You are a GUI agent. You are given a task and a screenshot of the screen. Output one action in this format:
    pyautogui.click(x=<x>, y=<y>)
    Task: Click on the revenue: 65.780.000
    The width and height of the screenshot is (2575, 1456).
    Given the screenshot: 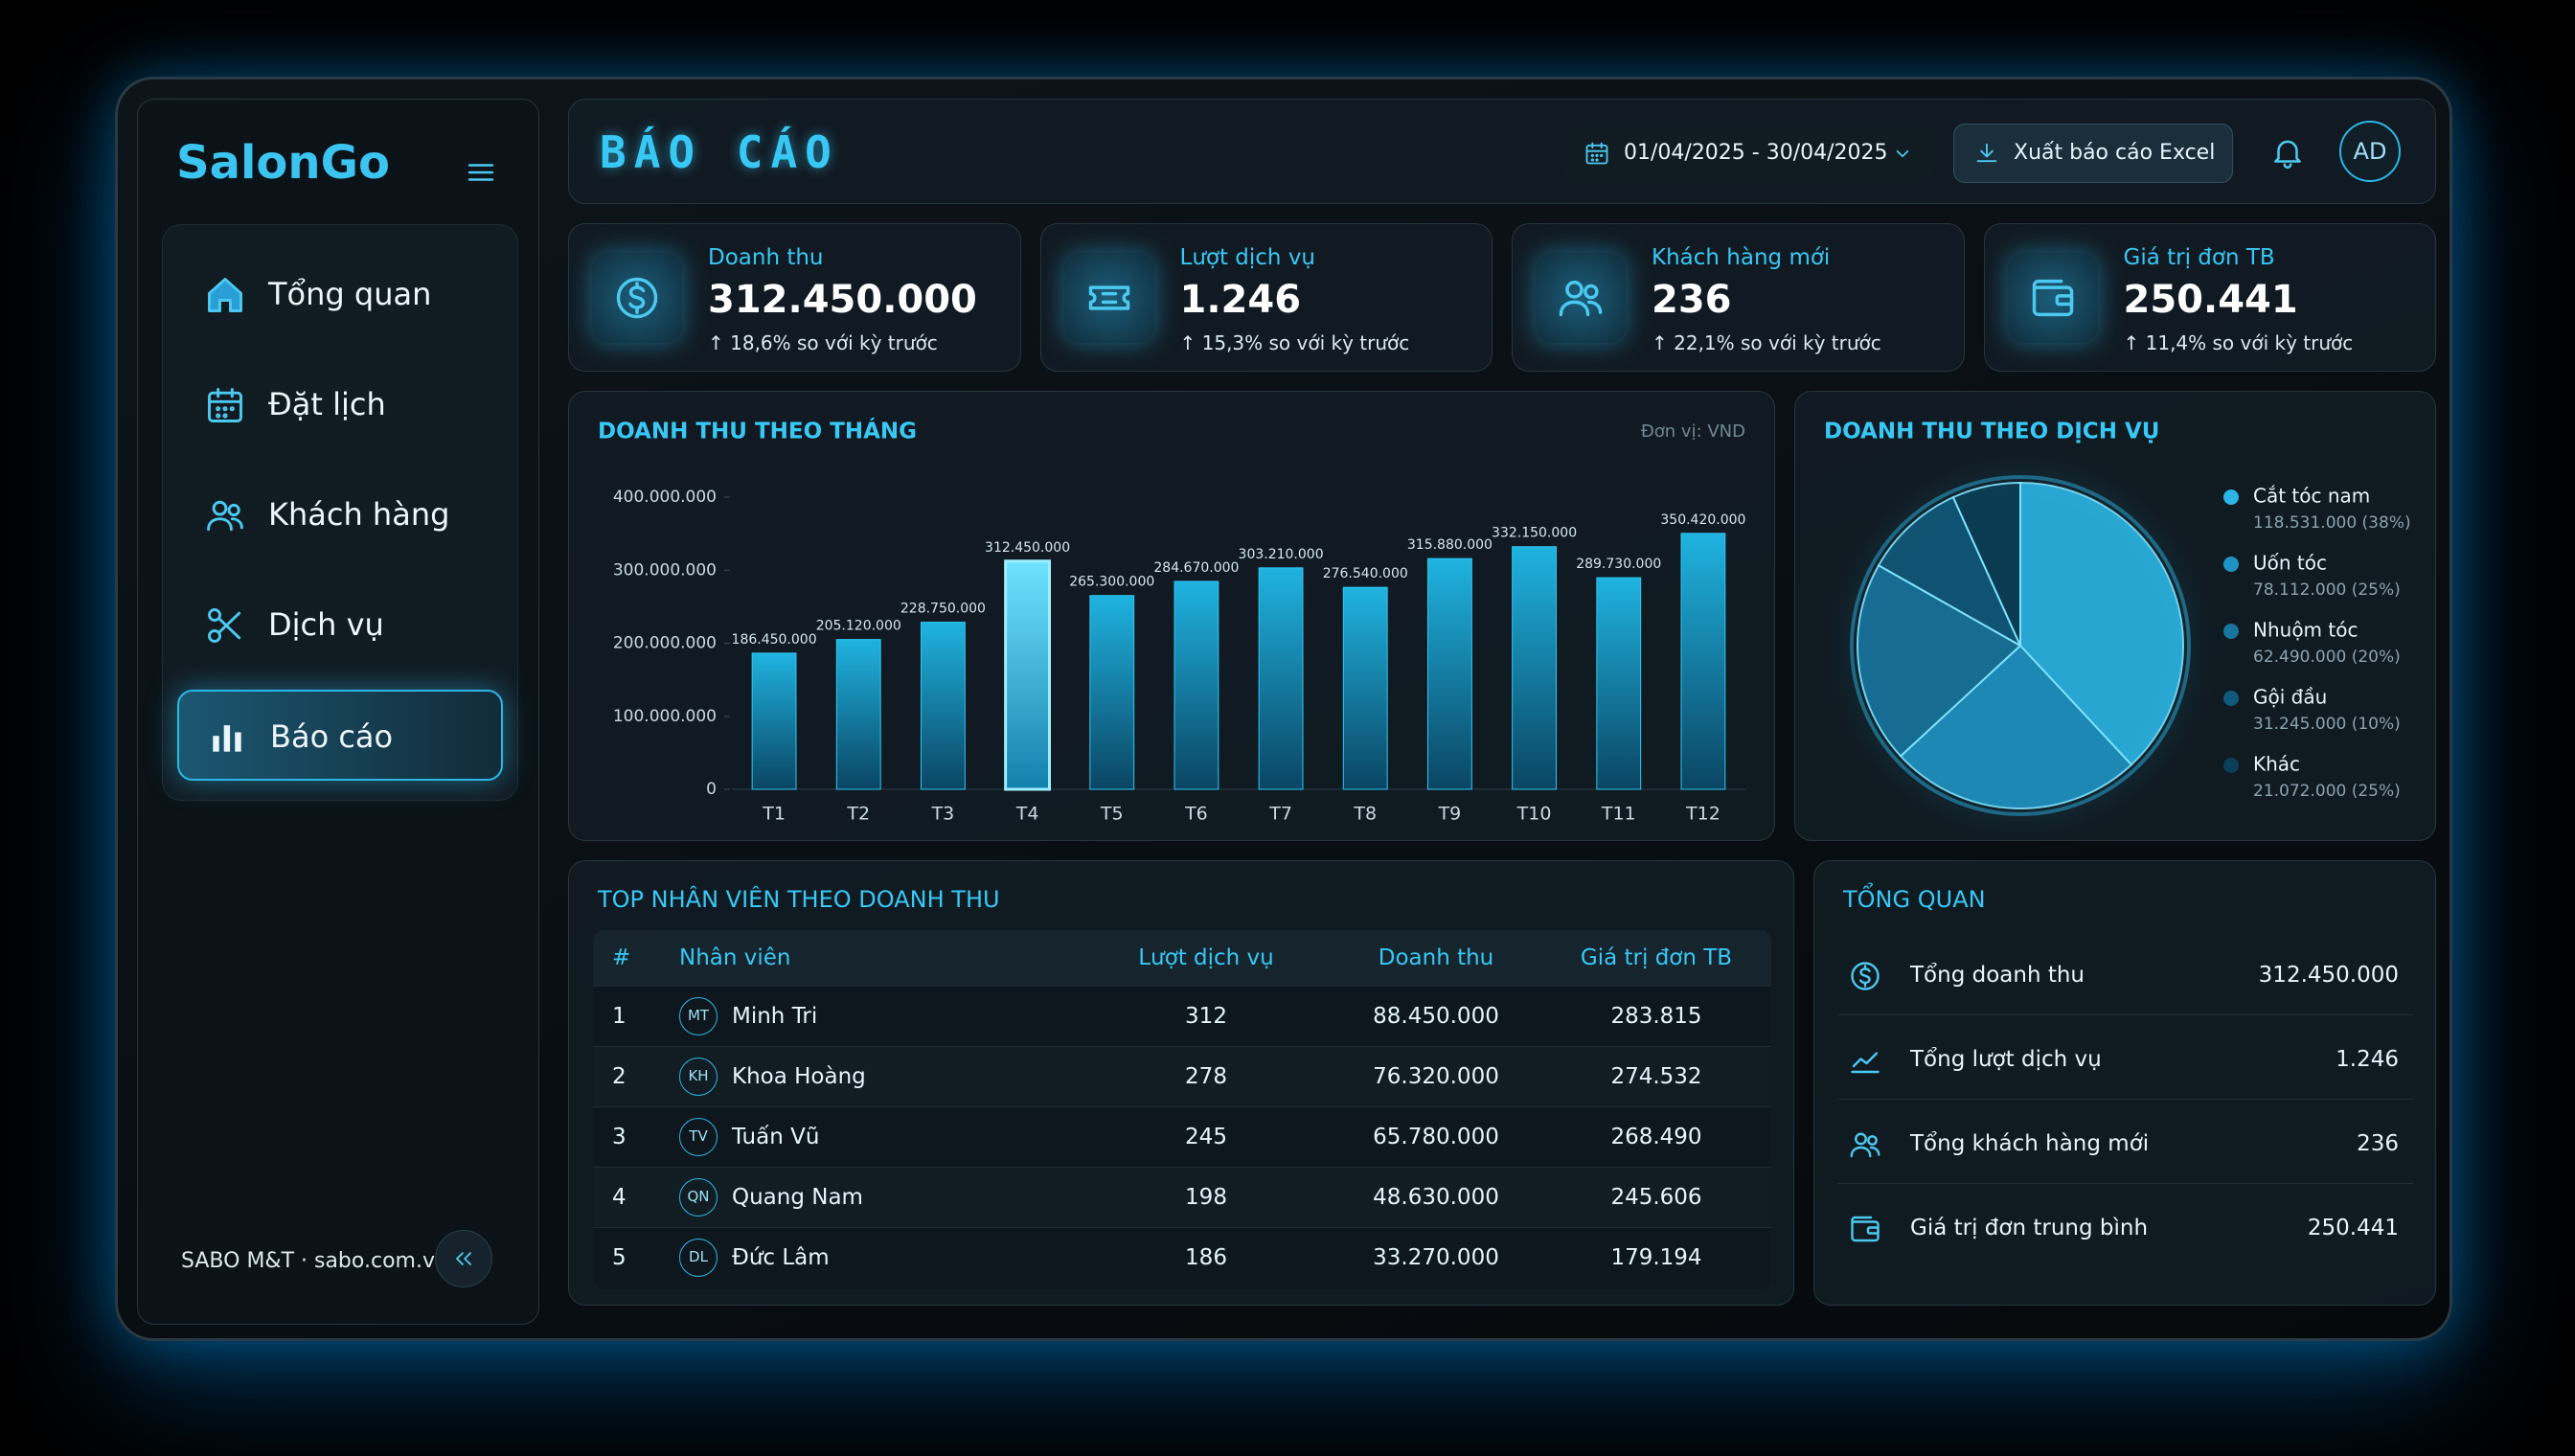 What is the action you would take?
    pyautogui.click(x=1436, y=1137)
    